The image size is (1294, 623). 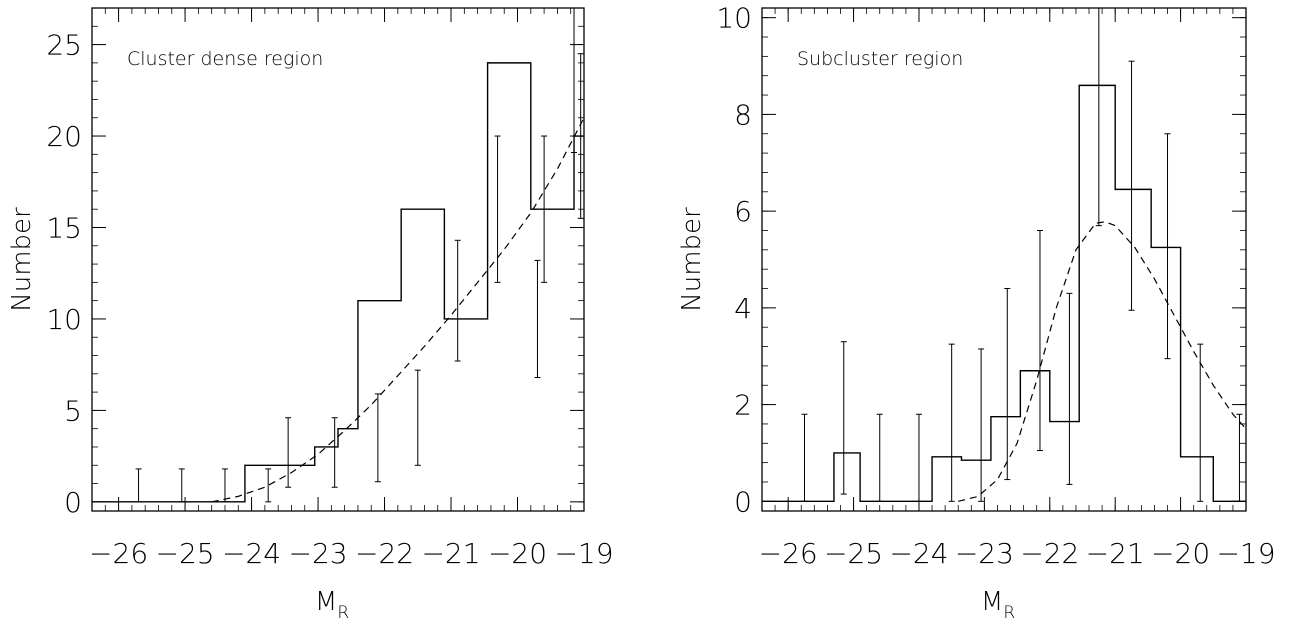 I want to click on y-tick-label: 2, so click(x=743, y=405).